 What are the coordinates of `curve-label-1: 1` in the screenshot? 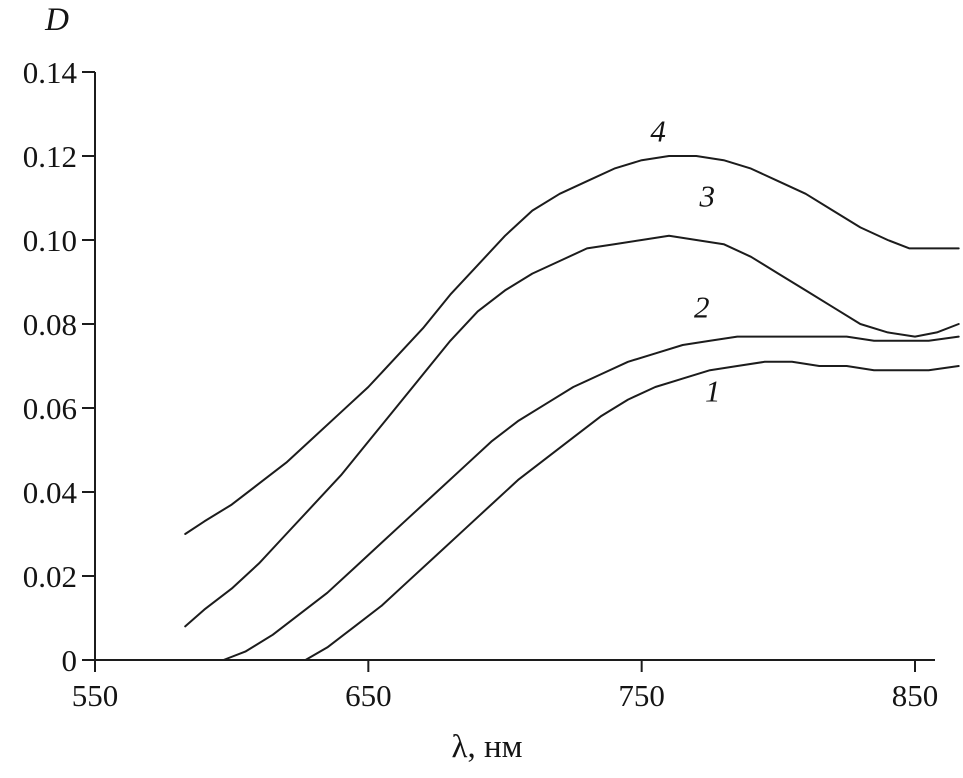 It's located at (713, 391).